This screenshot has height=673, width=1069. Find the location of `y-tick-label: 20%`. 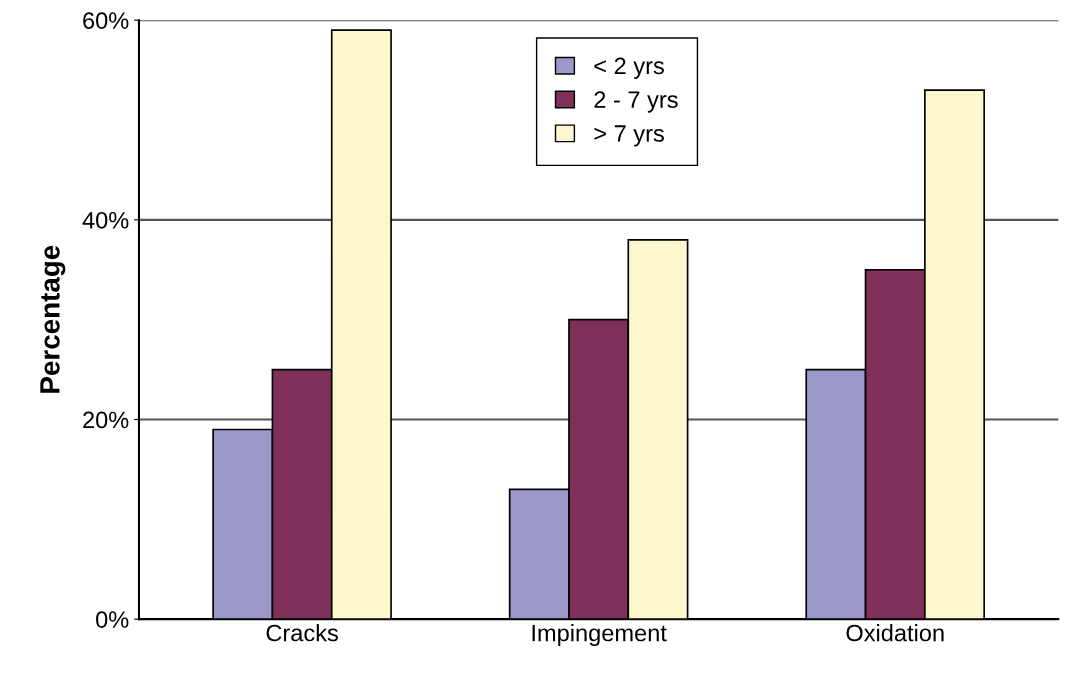

y-tick-label: 20% is located at coordinates (106, 420).